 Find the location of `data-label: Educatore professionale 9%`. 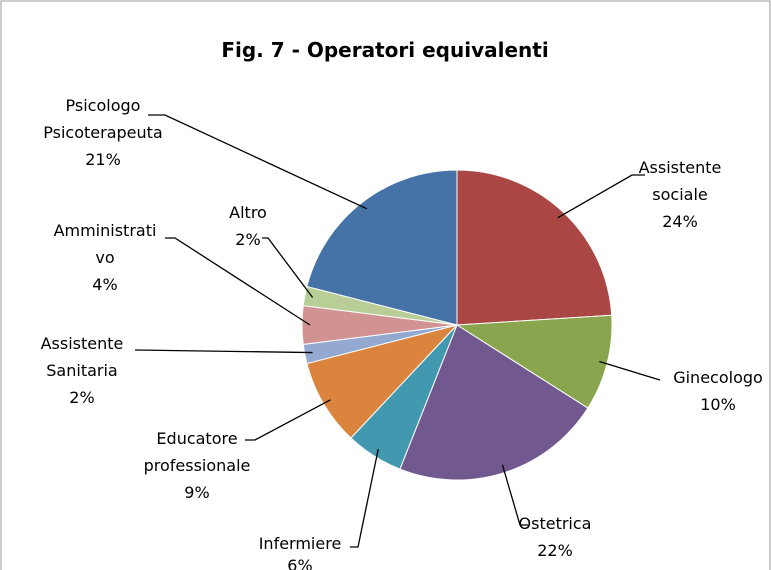

data-label: Educatore professionale 9% is located at coordinates (197, 465).